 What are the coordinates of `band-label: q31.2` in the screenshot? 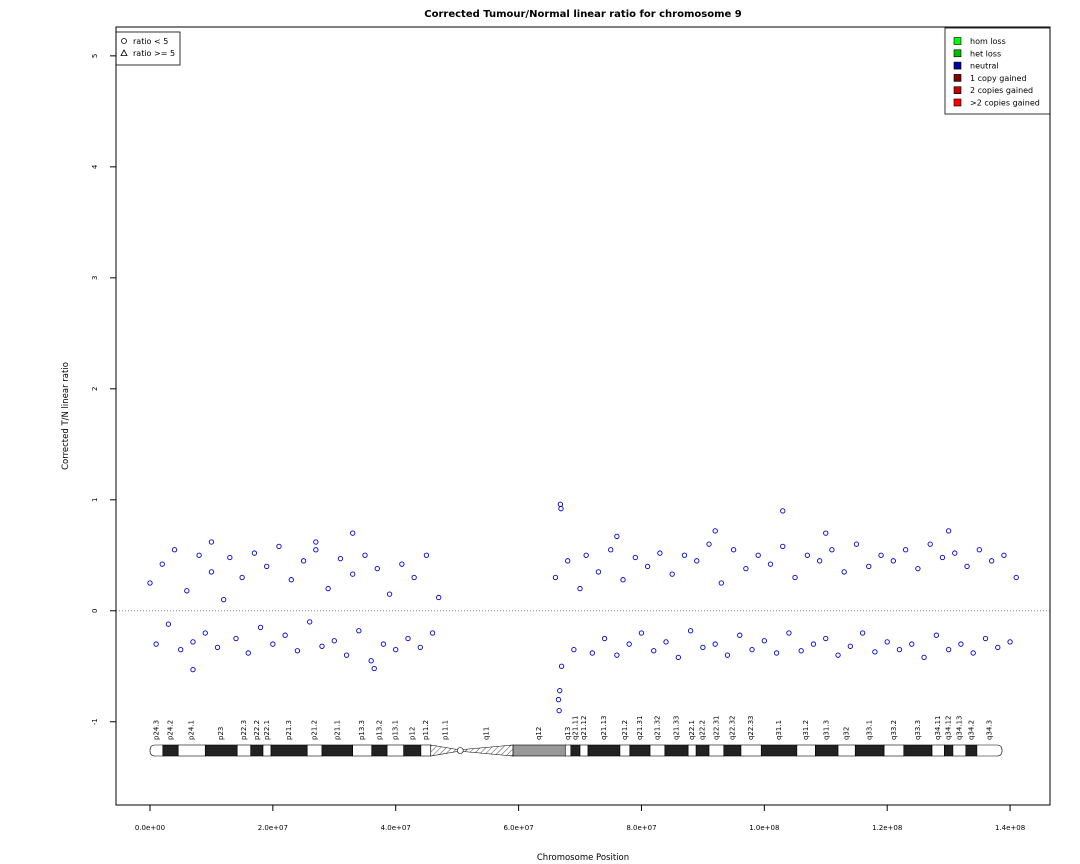 It's located at (806, 730).